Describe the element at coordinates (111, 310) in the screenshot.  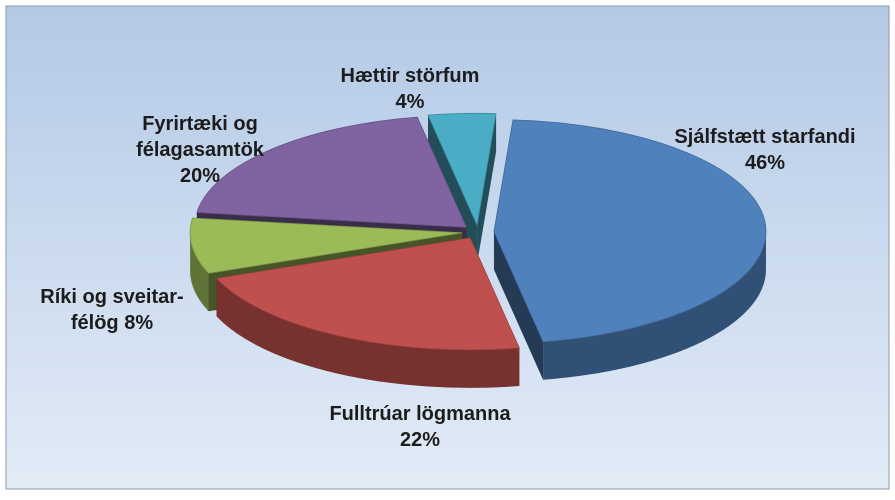
I see `data-label: Ríki og sveitar-félög 8%` at that location.